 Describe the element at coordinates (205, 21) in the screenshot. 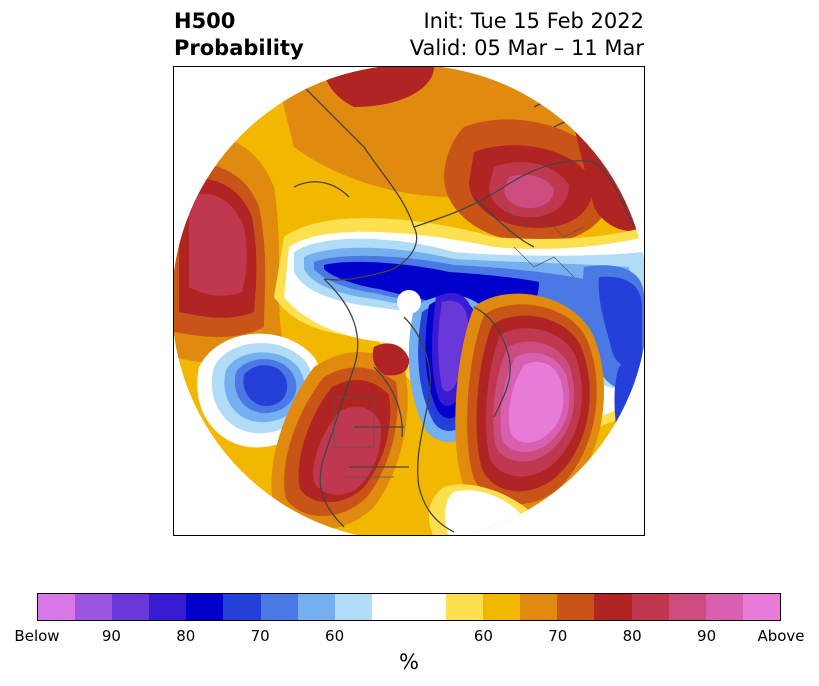

I see `title-variable: H500` at that location.